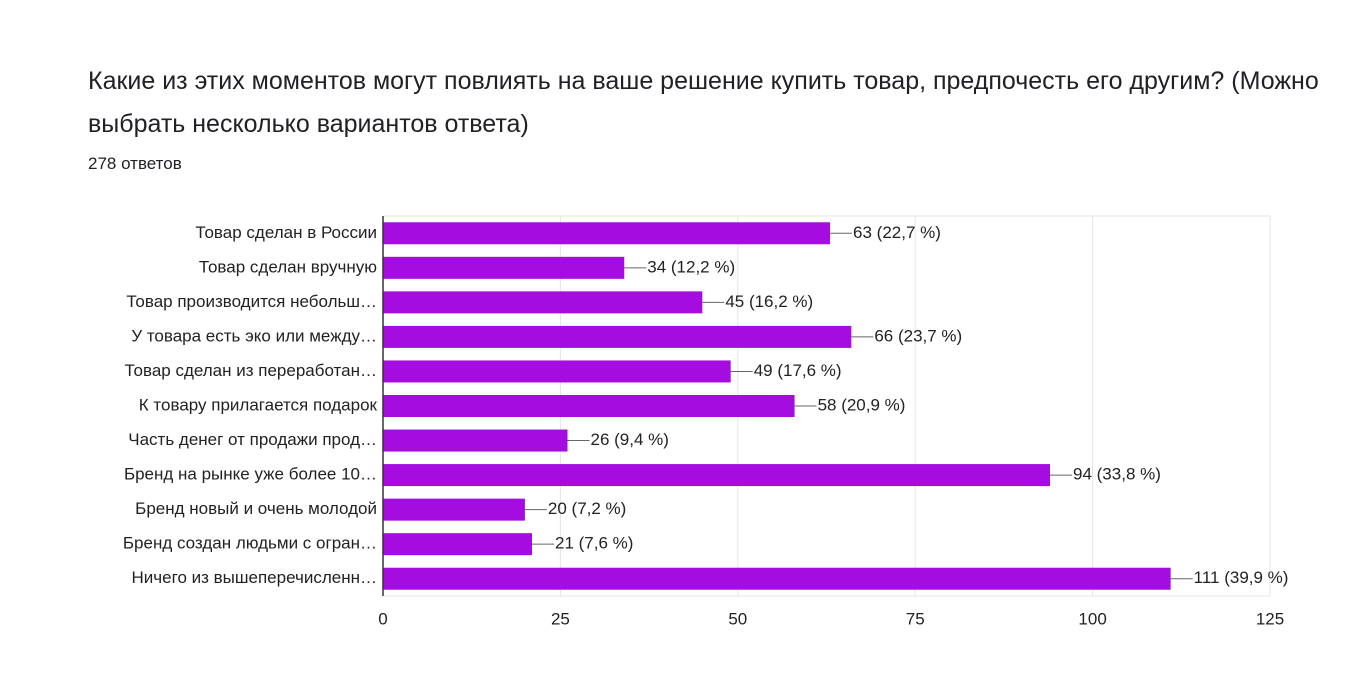 Image resolution: width=1360 pixels, height=694 pixels. I want to click on value-label: 111 (39,9 %), so click(1241, 577).